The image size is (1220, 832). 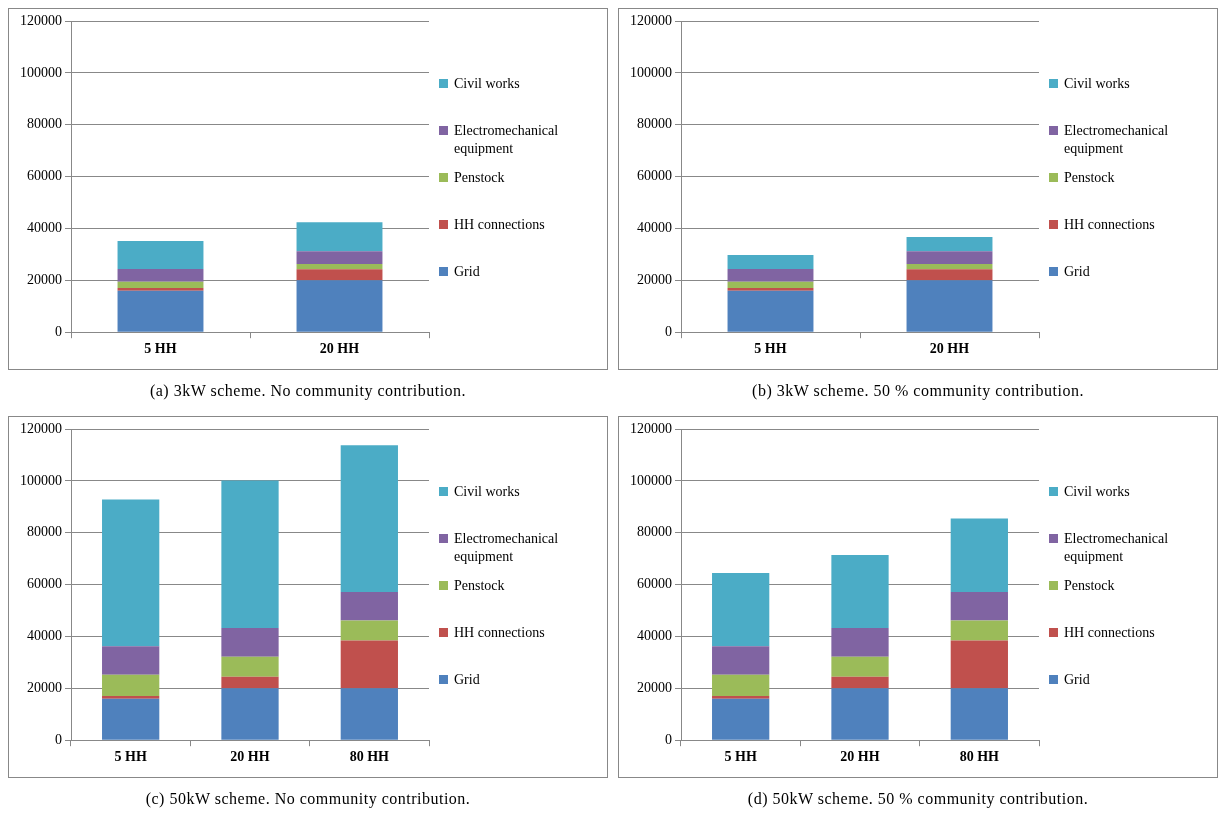 I want to click on text: (d) 50kW scheme. 50 % community contribution., so click(x=918, y=799).